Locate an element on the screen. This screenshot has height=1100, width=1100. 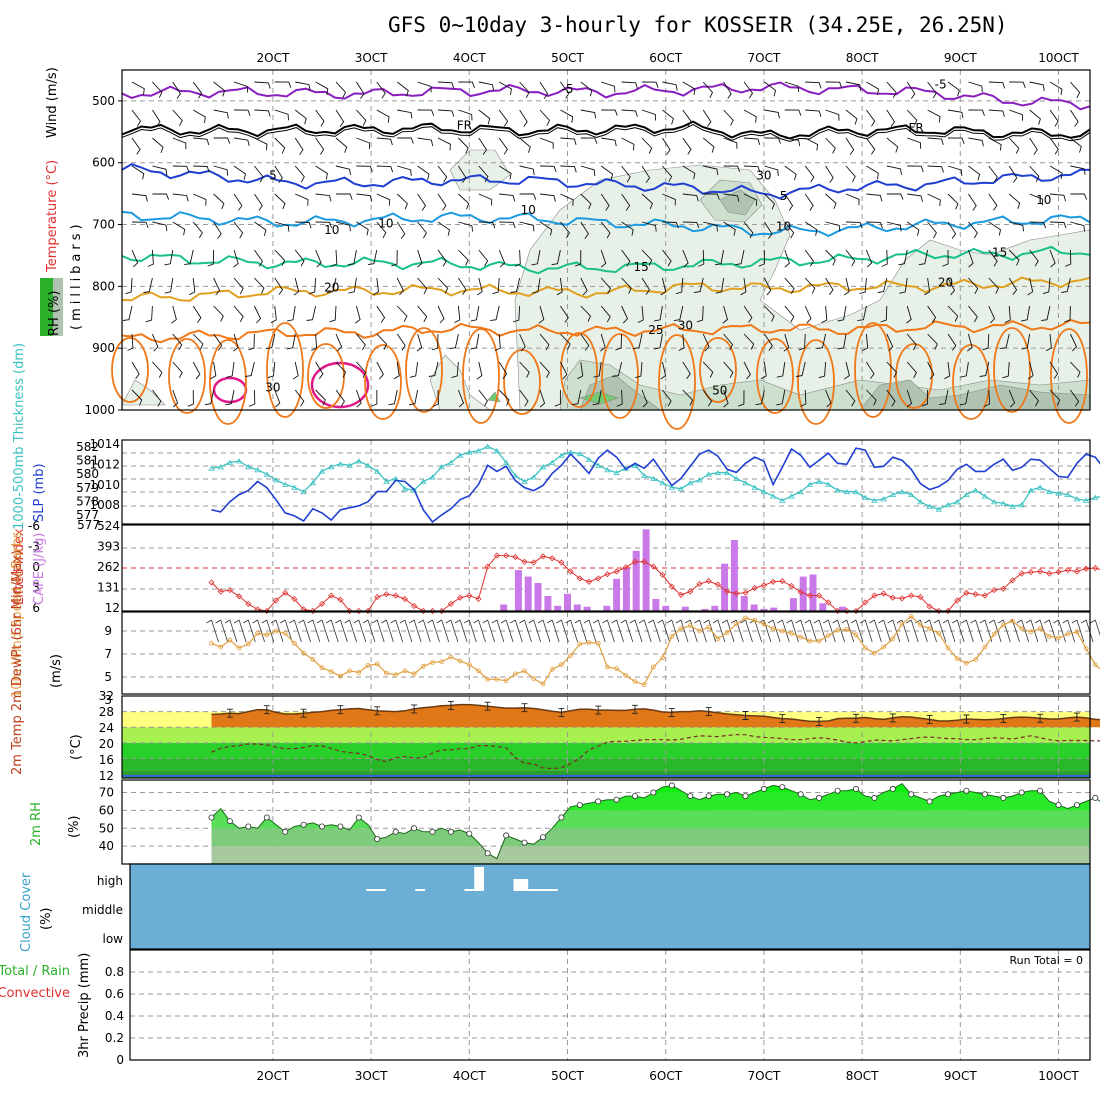
contour-25-loop is located at coordinates (816, 382).